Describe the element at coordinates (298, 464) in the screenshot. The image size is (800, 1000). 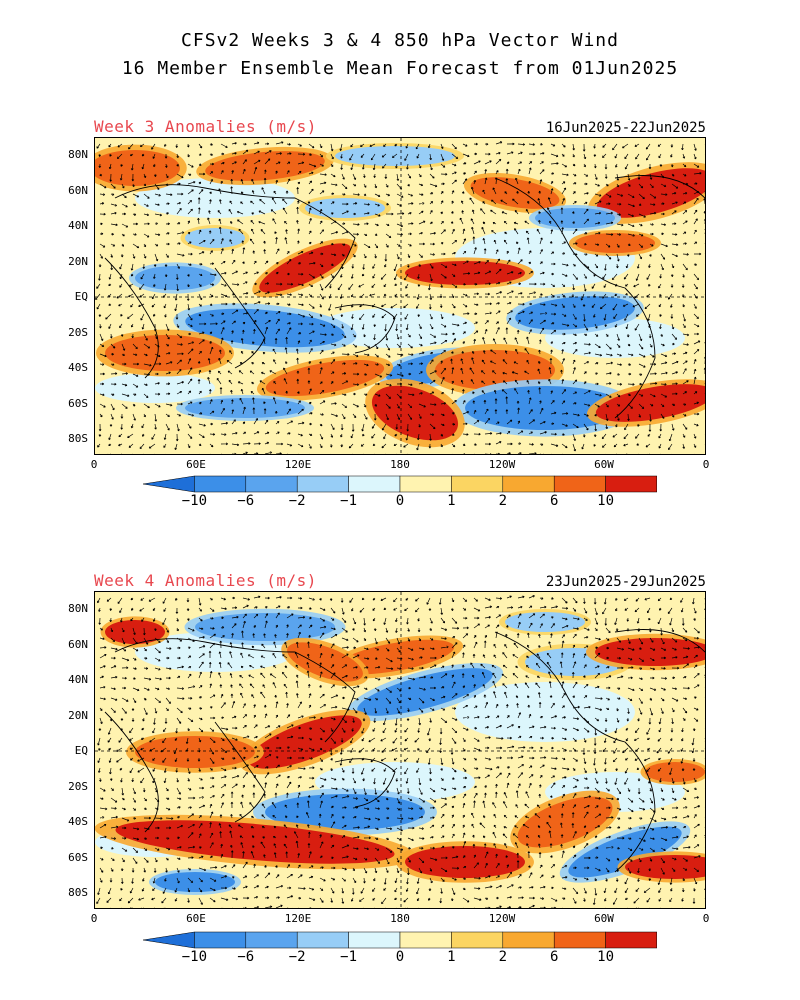
I see `lon-tick-label: 120E` at that location.